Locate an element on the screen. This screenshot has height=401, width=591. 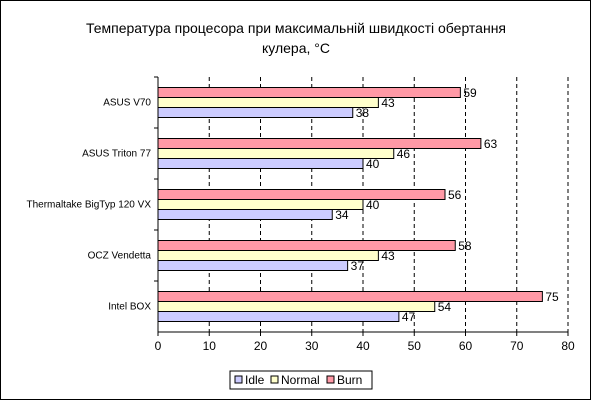
x-tick-label: 40 is located at coordinates (363, 346).